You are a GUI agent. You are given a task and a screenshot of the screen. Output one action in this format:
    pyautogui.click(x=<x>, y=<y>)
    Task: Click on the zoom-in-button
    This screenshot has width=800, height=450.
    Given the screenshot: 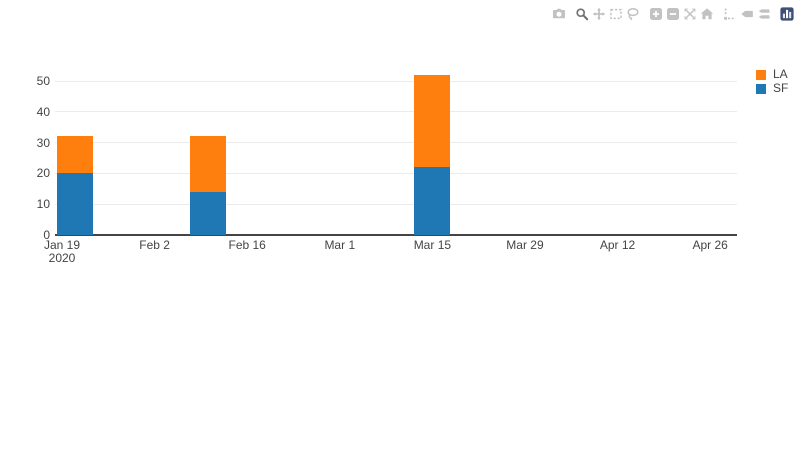 What is the action you would take?
    pyautogui.click(x=656, y=14)
    